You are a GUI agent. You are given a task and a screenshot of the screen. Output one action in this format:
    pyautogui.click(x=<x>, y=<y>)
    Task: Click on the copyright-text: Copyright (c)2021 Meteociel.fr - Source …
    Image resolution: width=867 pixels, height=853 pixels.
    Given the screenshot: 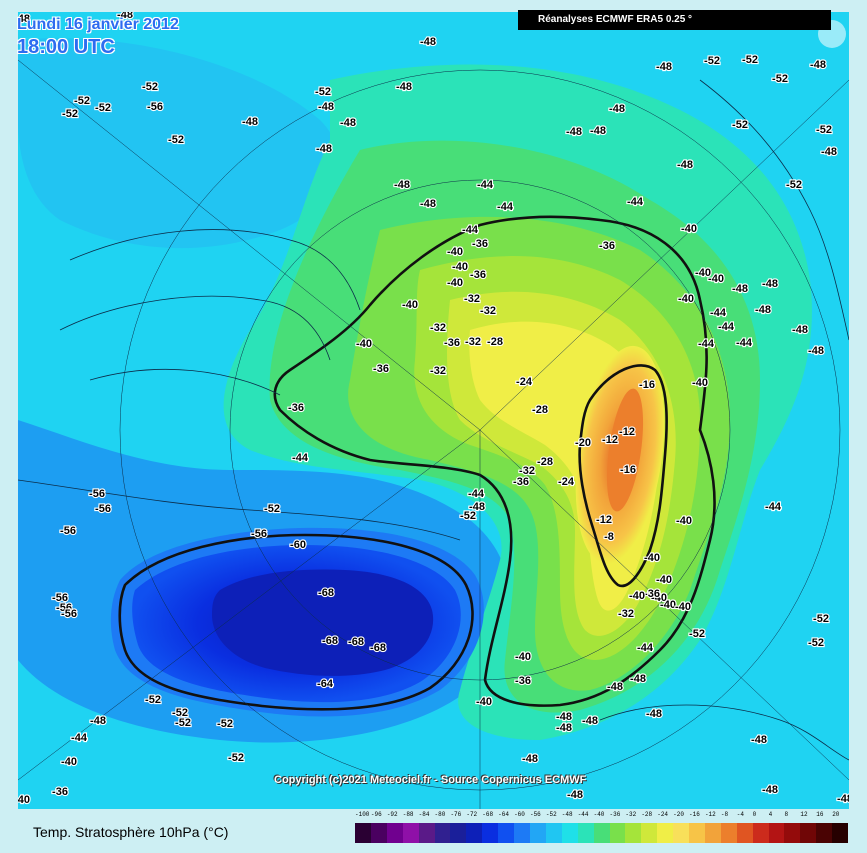 What is the action you would take?
    pyautogui.click(x=430, y=780)
    